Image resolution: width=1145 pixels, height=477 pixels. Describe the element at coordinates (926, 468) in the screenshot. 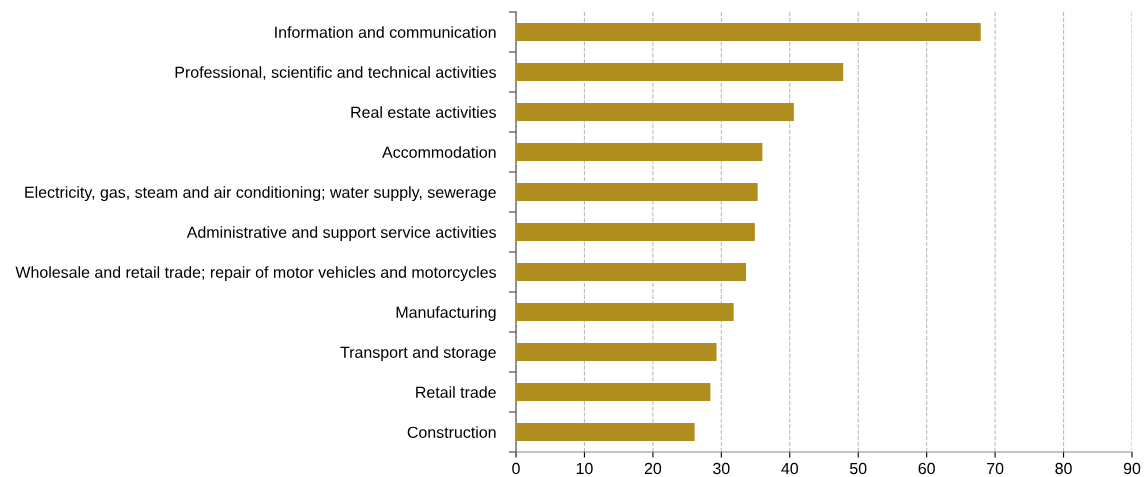

I see `x-tick-label: 60` at that location.